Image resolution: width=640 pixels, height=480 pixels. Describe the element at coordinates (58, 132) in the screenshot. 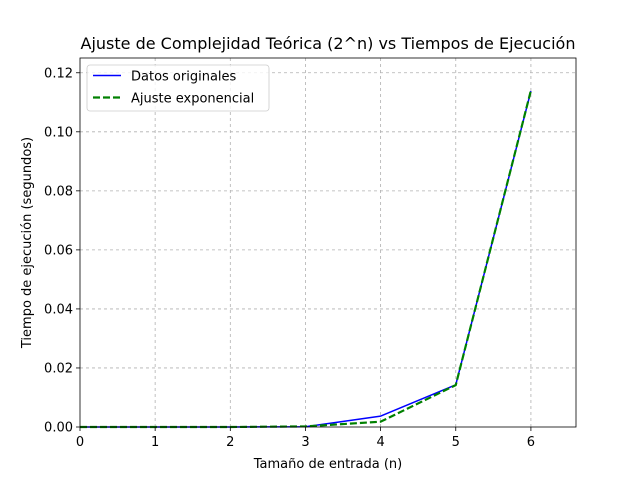

I see `y-tick-label-5: 0.10` at that location.